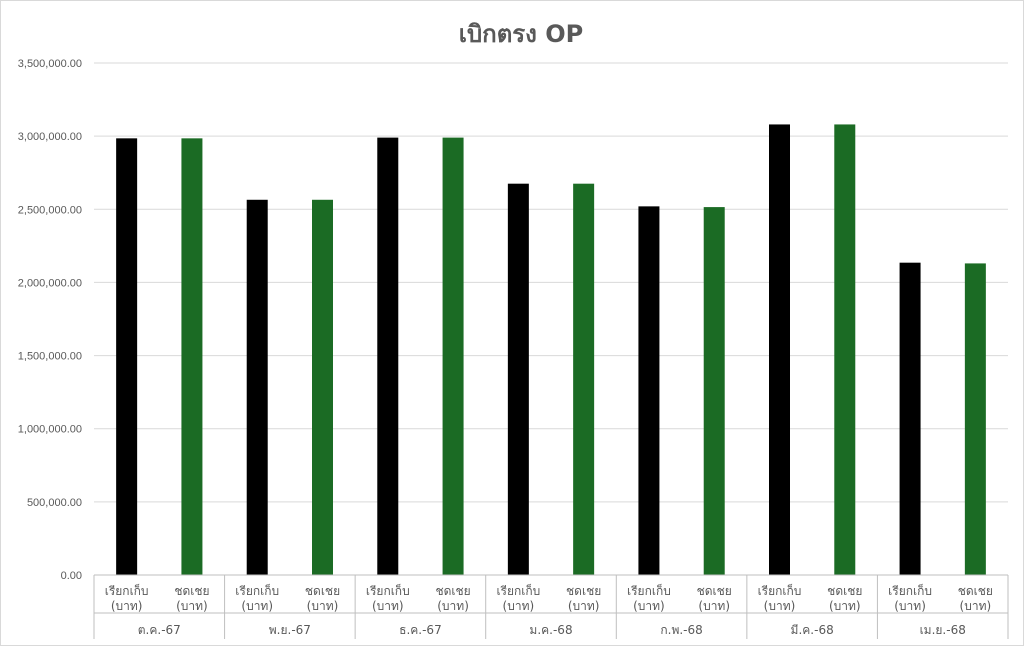 The width and height of the screenshot is (1024, 646). I want to click on y-tick-label: 0.00, so click(71, 576).